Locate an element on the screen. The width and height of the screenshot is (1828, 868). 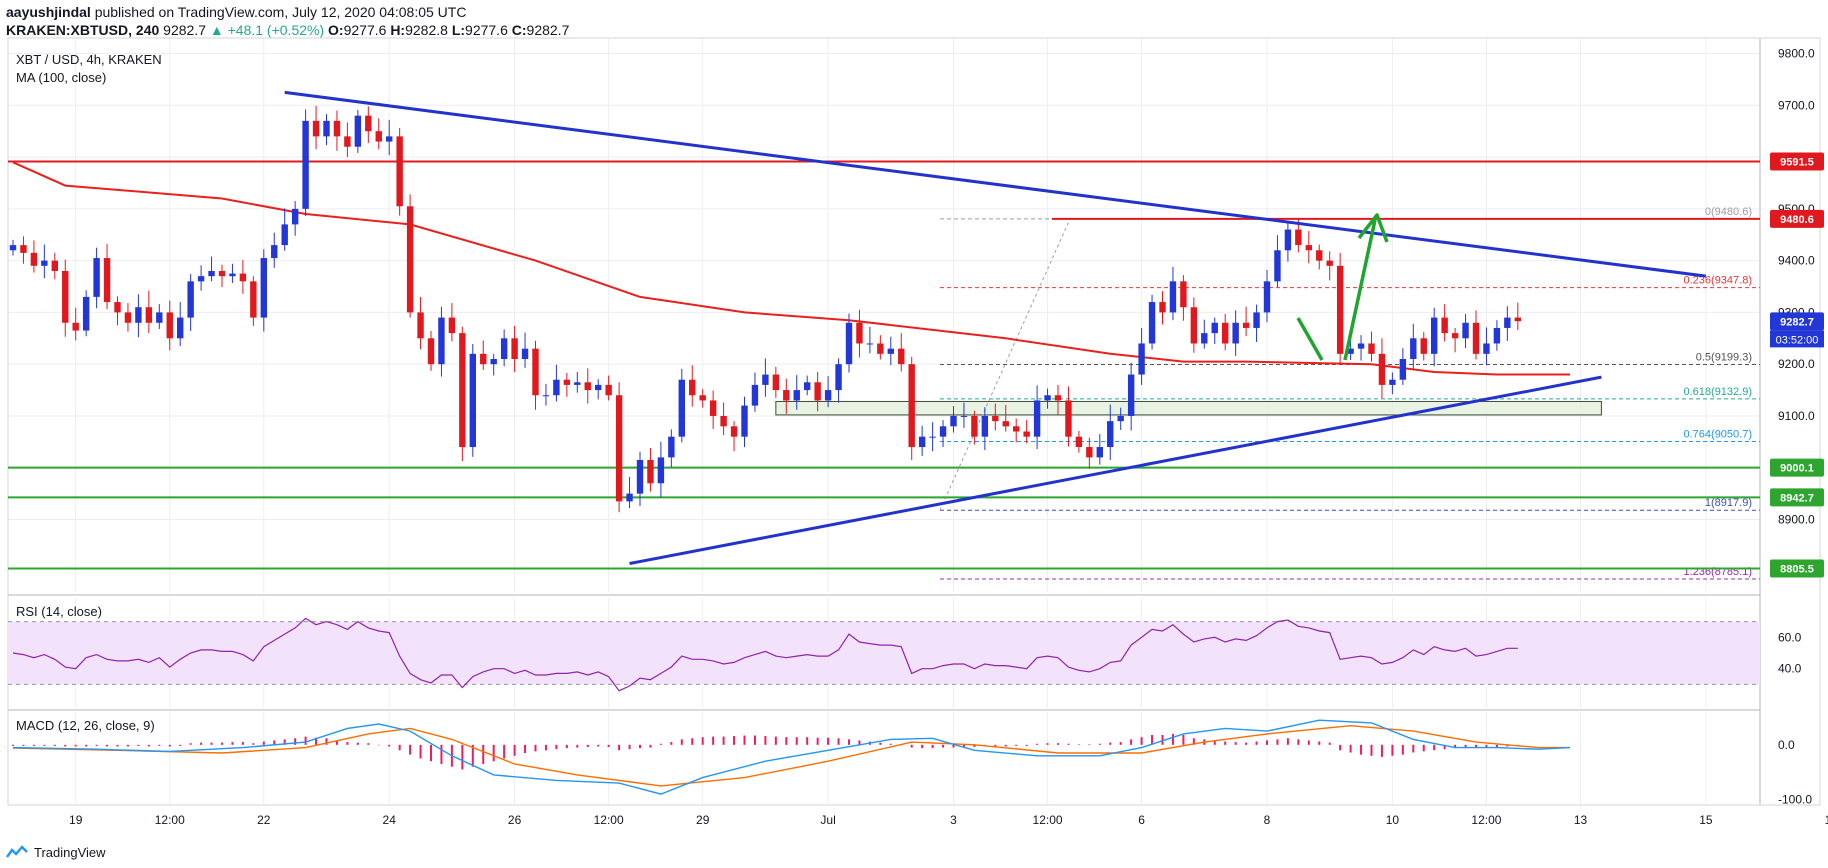
interval: 240 is located at coordinates (147, 30).